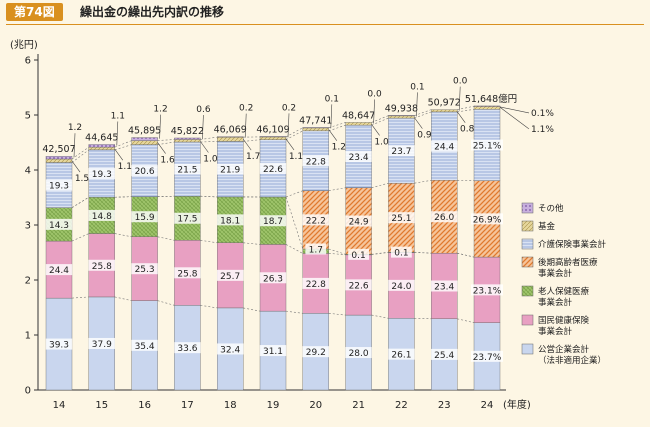  I want to click on total-label: 42,507, so click(58, 149).